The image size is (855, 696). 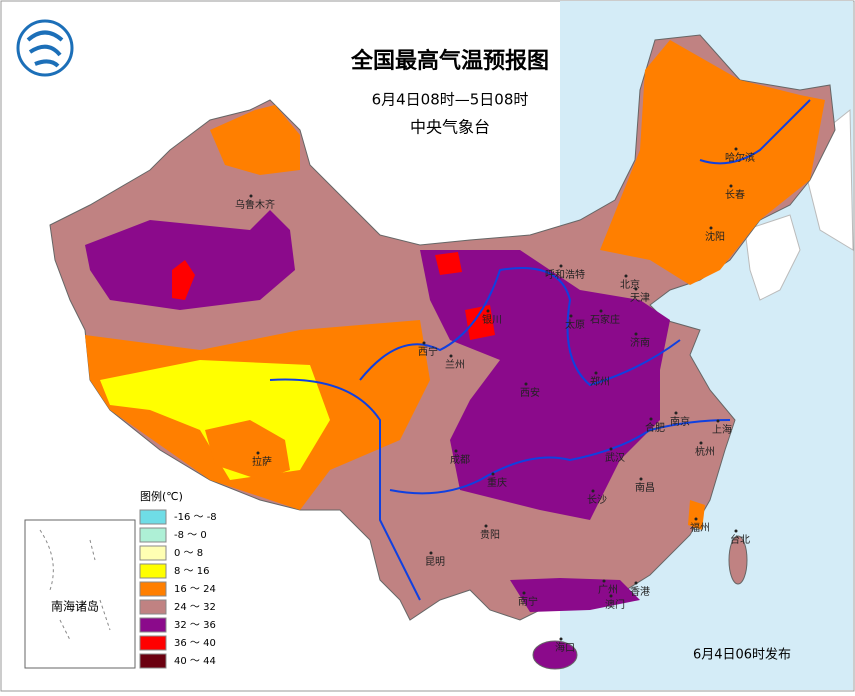 What do you see at coordinates (455, 364) in the screenshot?
I see `city-label: 兰州` at bounding box center [455, 364].